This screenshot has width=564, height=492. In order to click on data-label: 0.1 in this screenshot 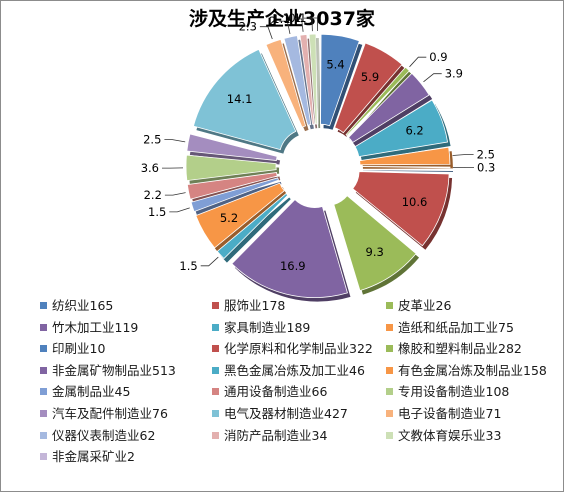, I will do `click(297, 18)`.